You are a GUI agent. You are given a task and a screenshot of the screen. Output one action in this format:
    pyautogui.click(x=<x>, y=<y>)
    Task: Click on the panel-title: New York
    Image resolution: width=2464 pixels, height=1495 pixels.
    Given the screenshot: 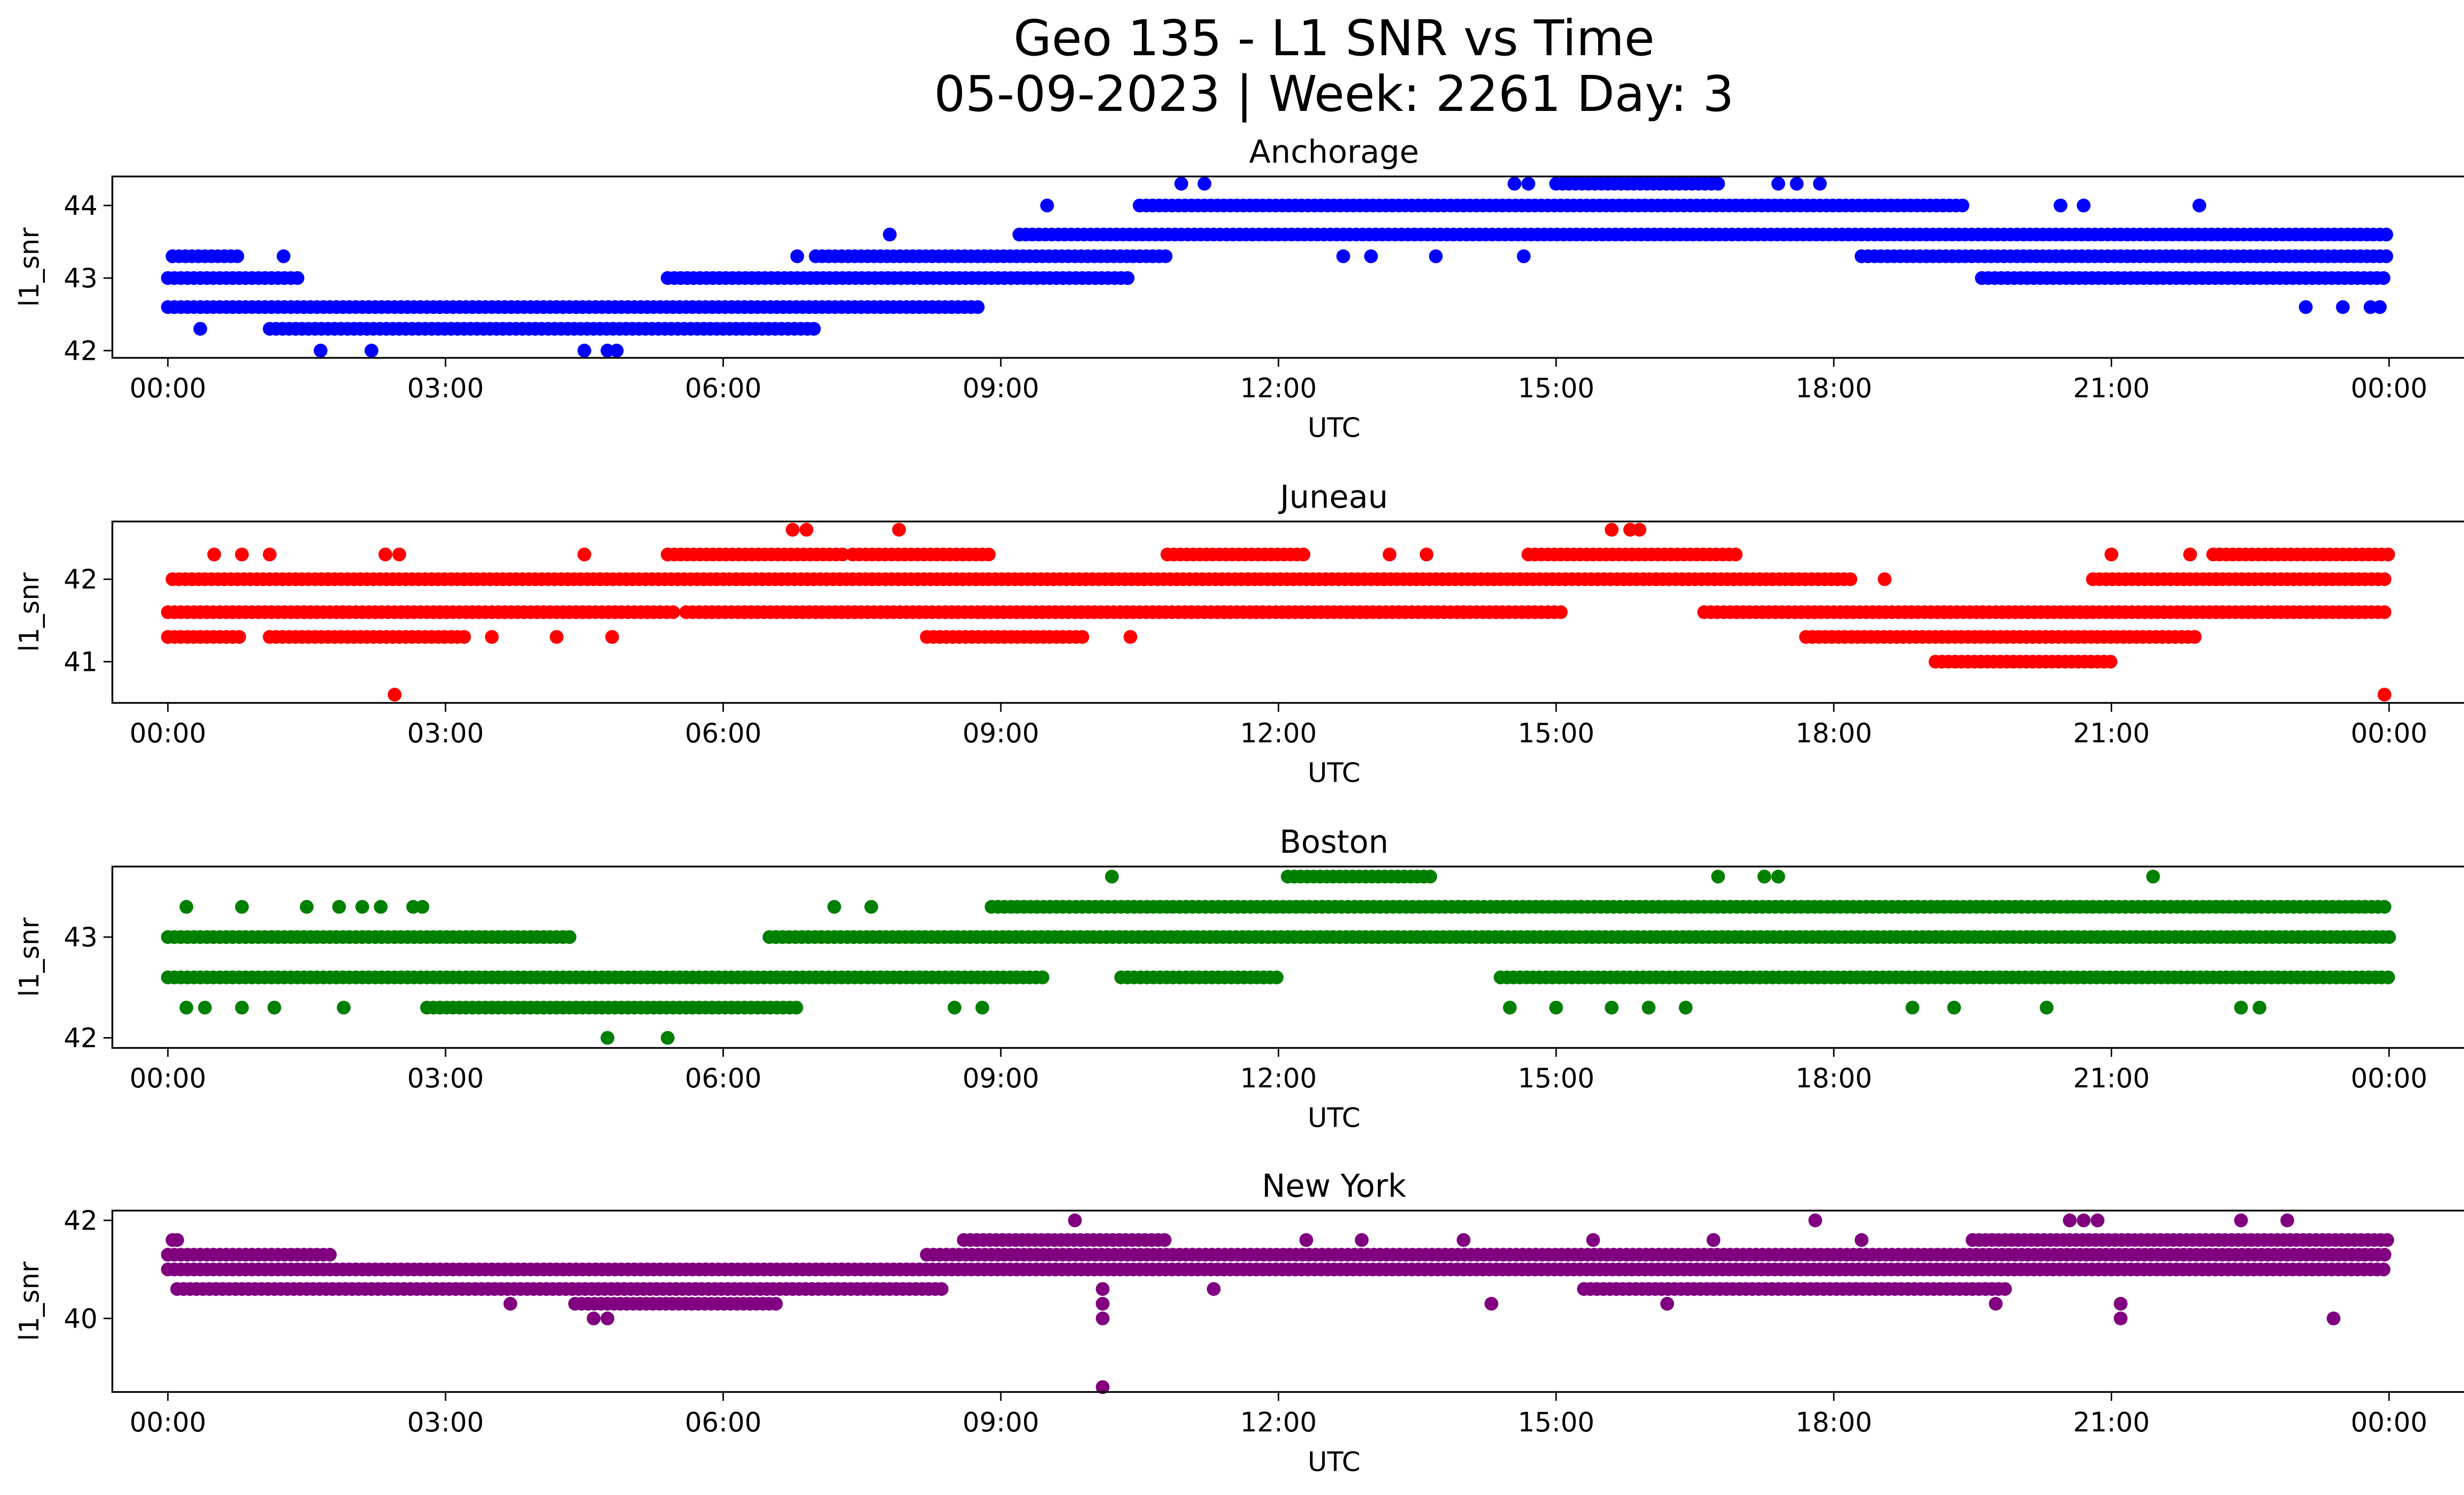 What is the action you would take?
    pyautogui.click(x=1334, y=1186)
    